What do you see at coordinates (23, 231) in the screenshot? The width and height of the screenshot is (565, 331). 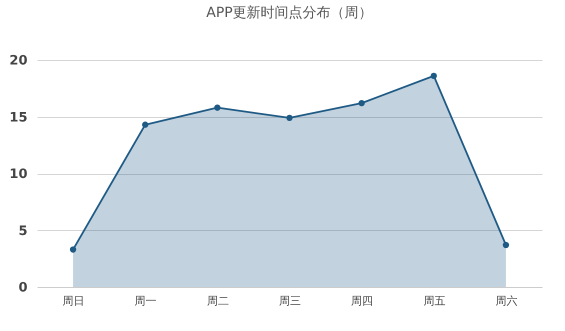 I see `y-tick-label: 5` at bounding box center [23, 231].